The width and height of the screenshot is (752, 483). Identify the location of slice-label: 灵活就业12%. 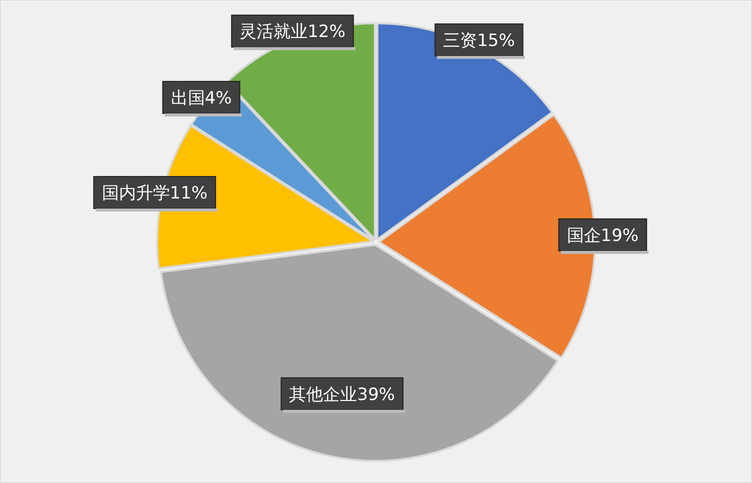
(293, 32).